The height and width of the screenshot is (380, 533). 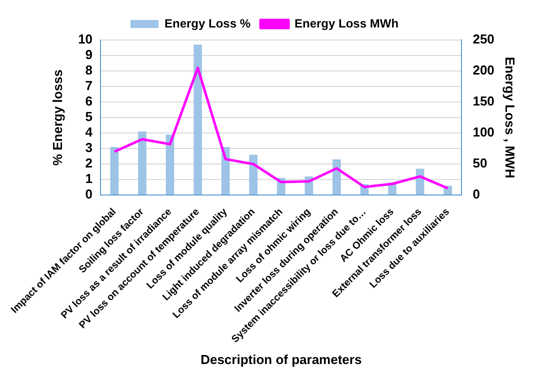 I want to click on legend-label: Energy Loss MWh, so click(x=346, y=23).